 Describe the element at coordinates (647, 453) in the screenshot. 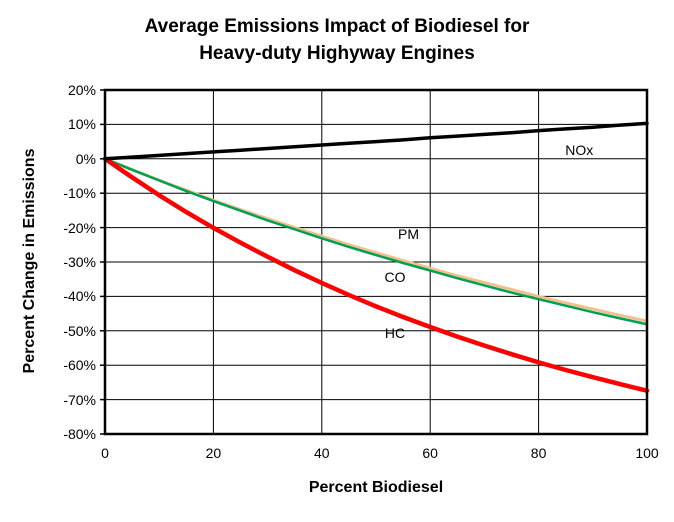

I see `x-tick-label: 100` at that location.